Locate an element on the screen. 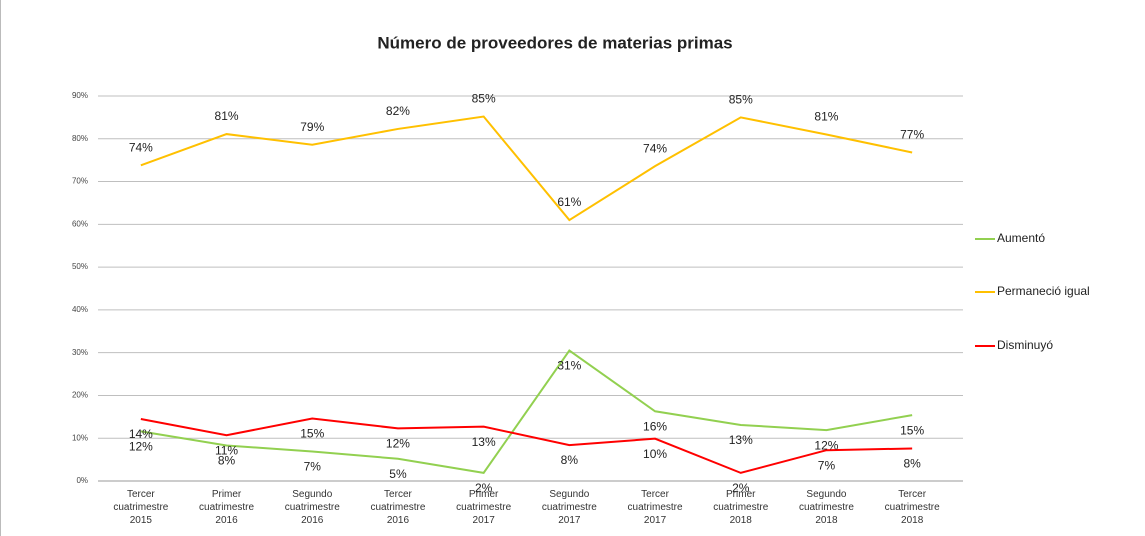  data-label: 31% is located at coordinates (569, 366).